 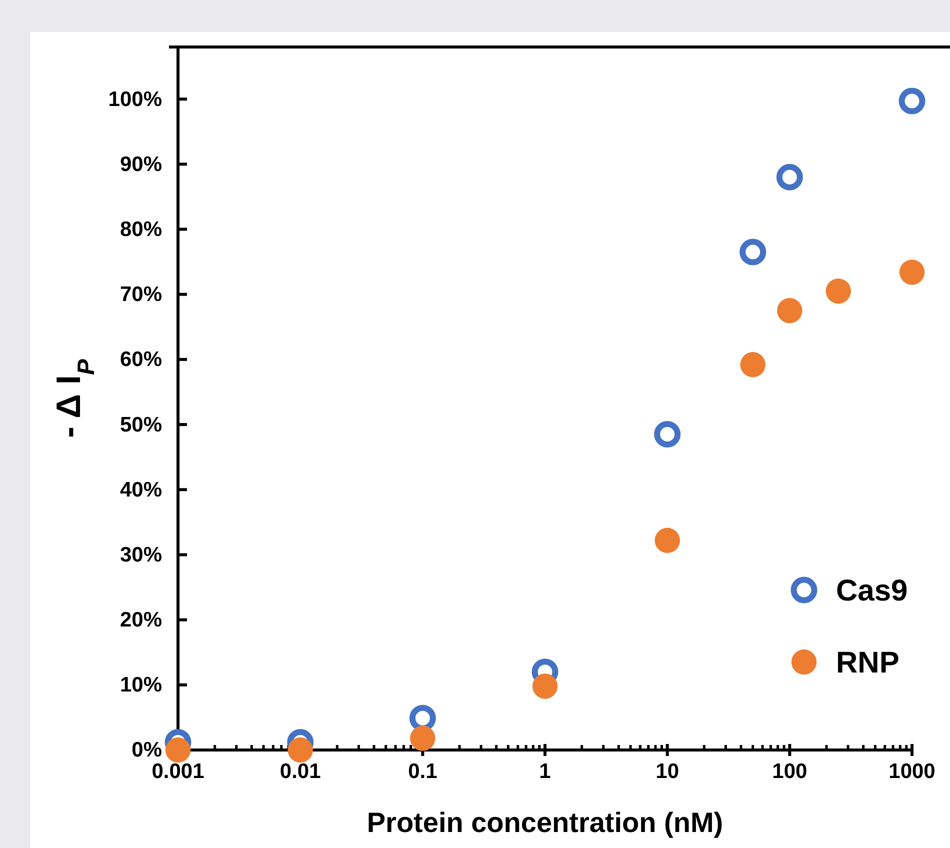 What do you see at coordinates (912, 772) in the screenshot?
I see `x-tick-label: 1000` at bounding box center [912, 772].